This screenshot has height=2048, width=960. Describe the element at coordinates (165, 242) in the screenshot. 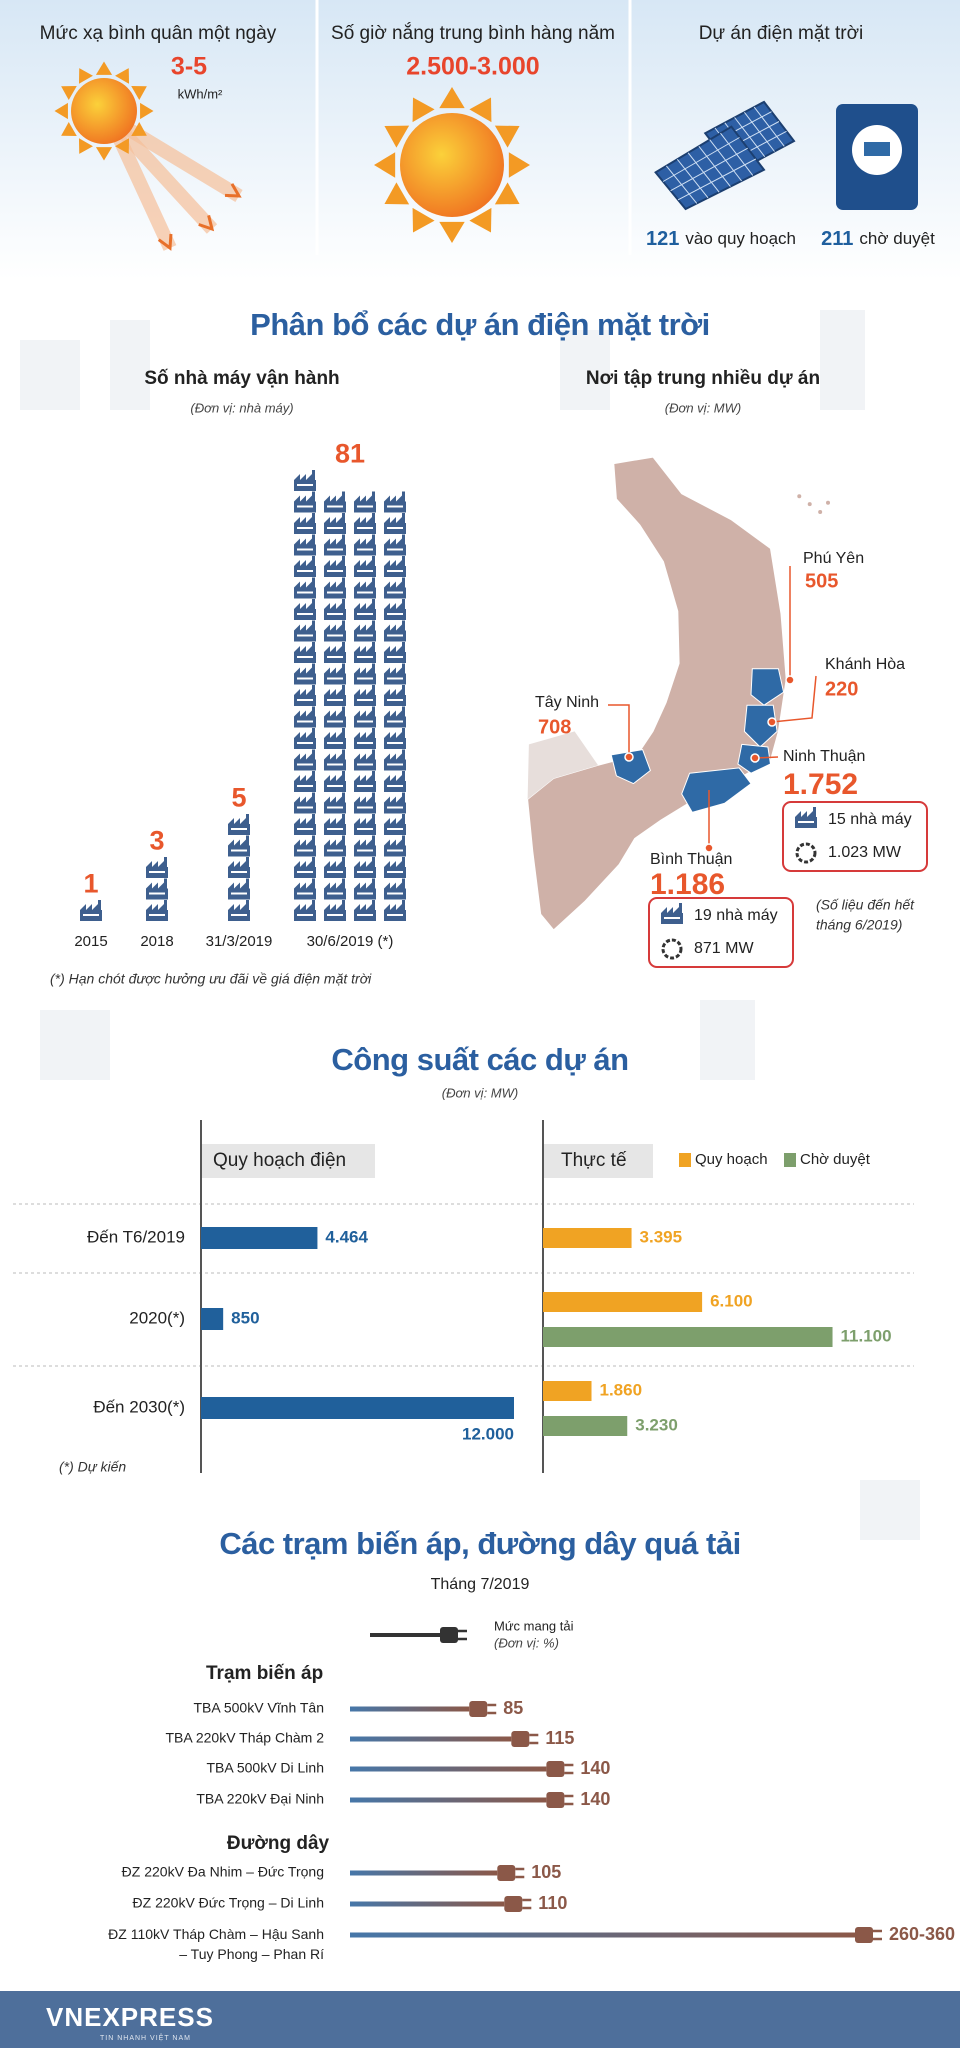

I see `beam-arrow` at that location.